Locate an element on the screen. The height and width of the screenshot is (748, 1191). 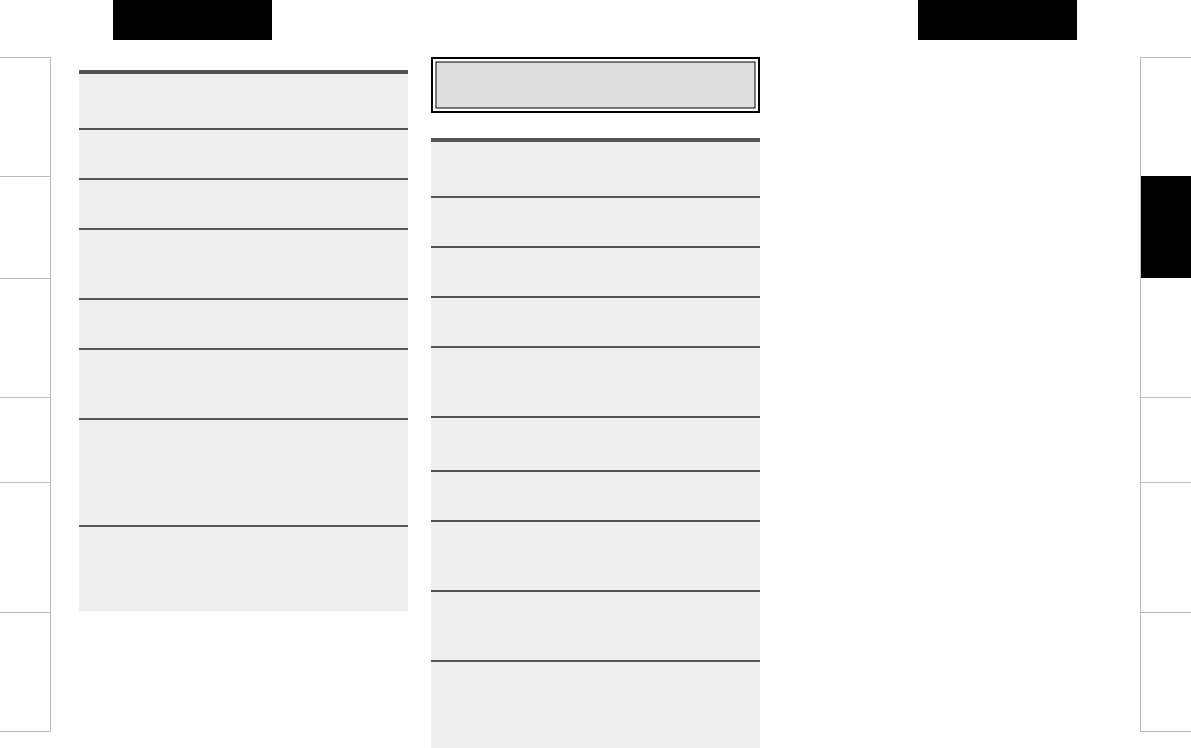
box-inner is located at coordinates (595, 85).